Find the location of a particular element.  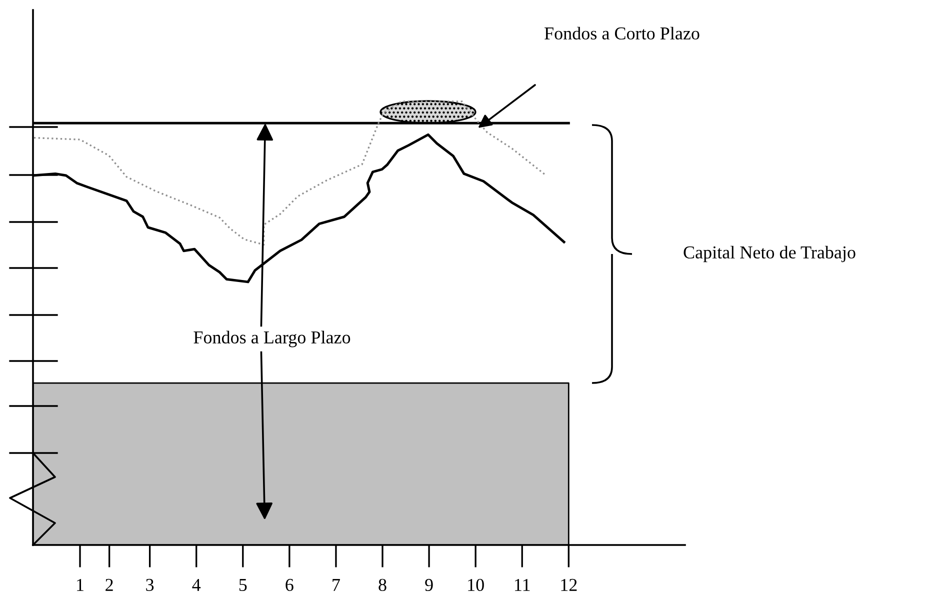

x-tick-label: 8 is located at coordinates (382, 585).